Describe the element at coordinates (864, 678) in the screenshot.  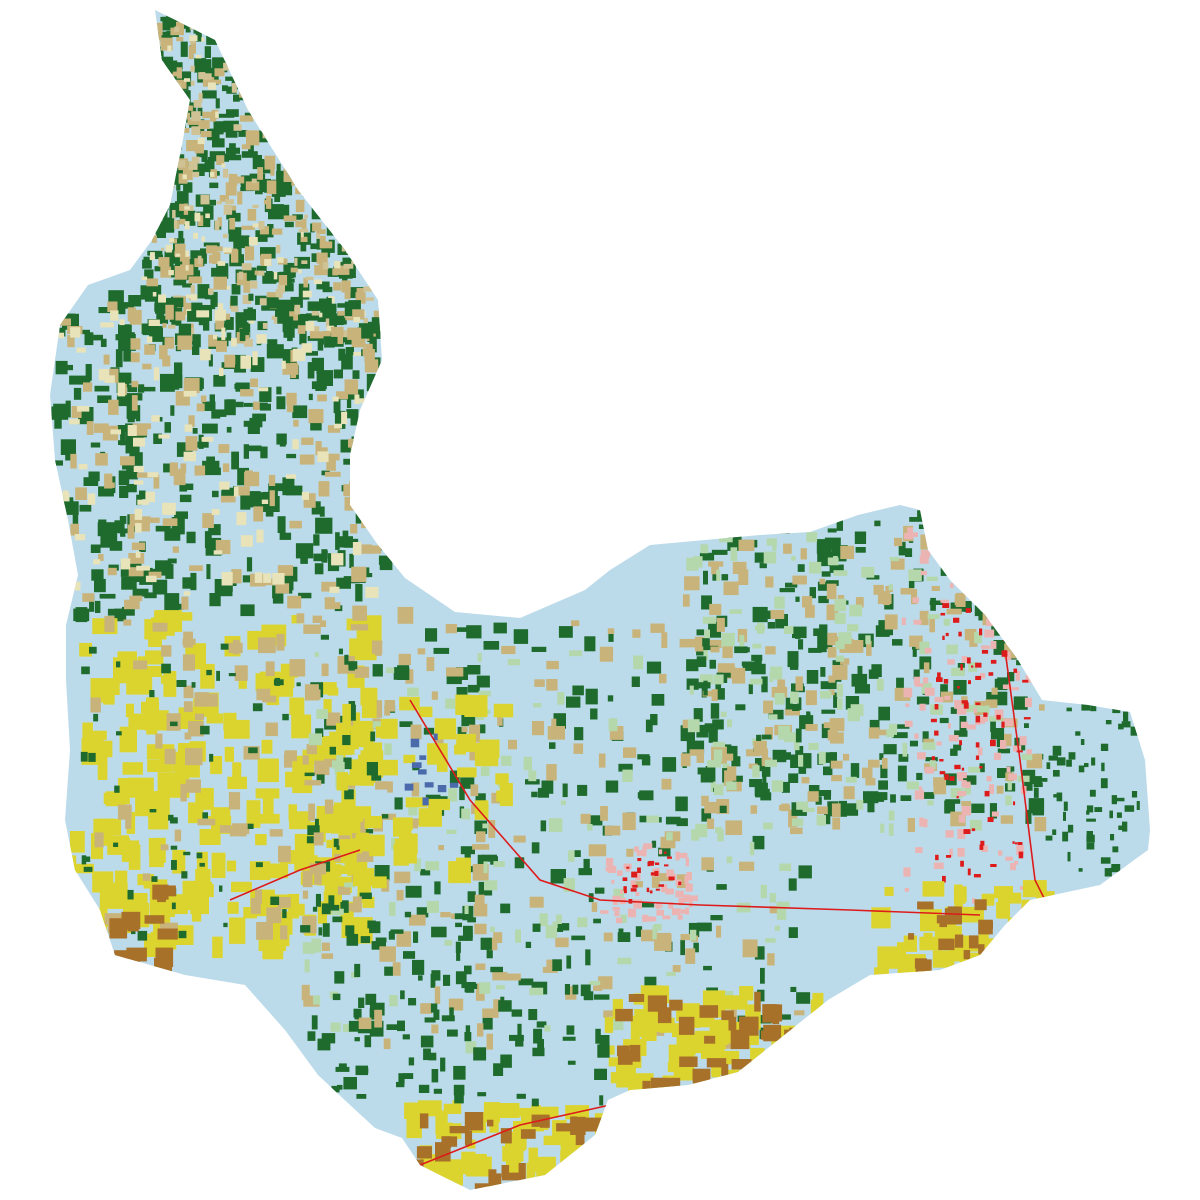
I see `shrub-patches-east` at that location.